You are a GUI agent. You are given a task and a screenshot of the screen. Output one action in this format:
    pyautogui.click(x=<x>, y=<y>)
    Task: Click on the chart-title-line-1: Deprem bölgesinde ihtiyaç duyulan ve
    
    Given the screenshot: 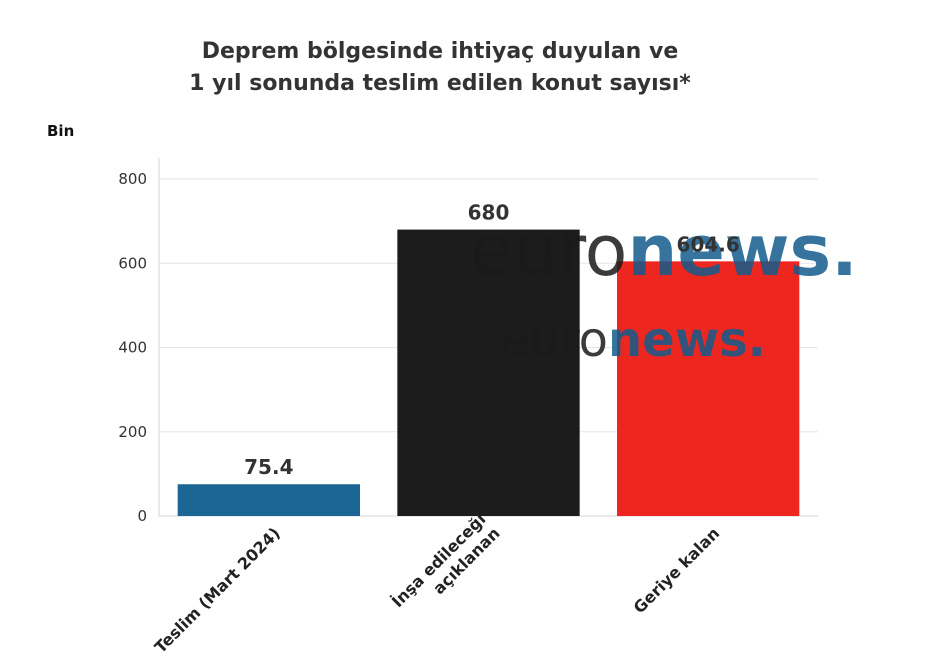 What is the action you would take?
    pyautogui.click(x=440, y=51)
    